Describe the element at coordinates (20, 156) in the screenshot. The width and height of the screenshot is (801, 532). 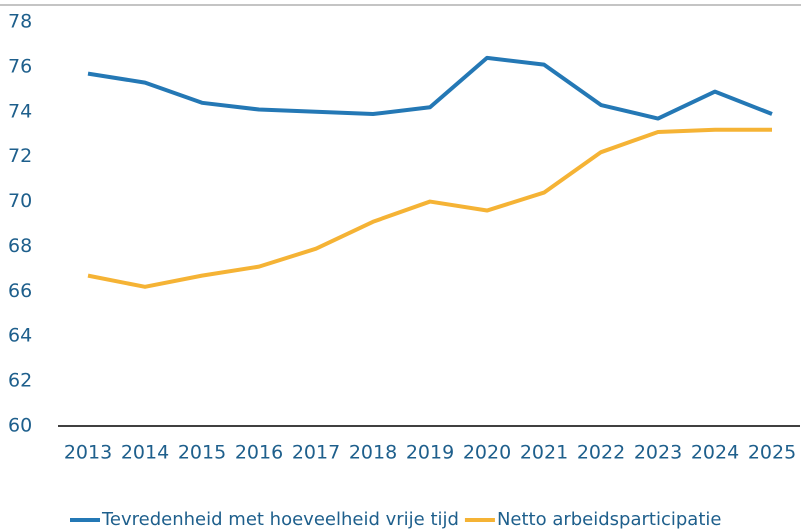
I see `y-tick-label: 72` at that location.